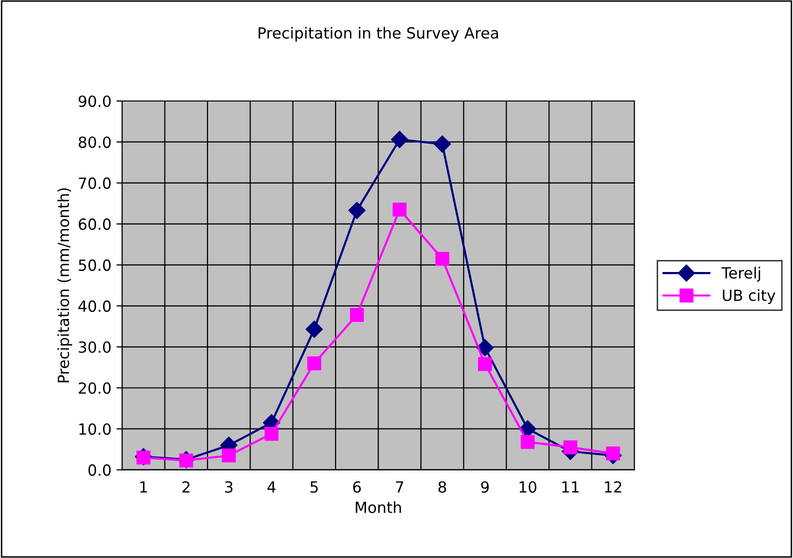 The width and height of the screenshot is (793, 558). I want to click on y-tick-label: 40.0, so click(94, 306).